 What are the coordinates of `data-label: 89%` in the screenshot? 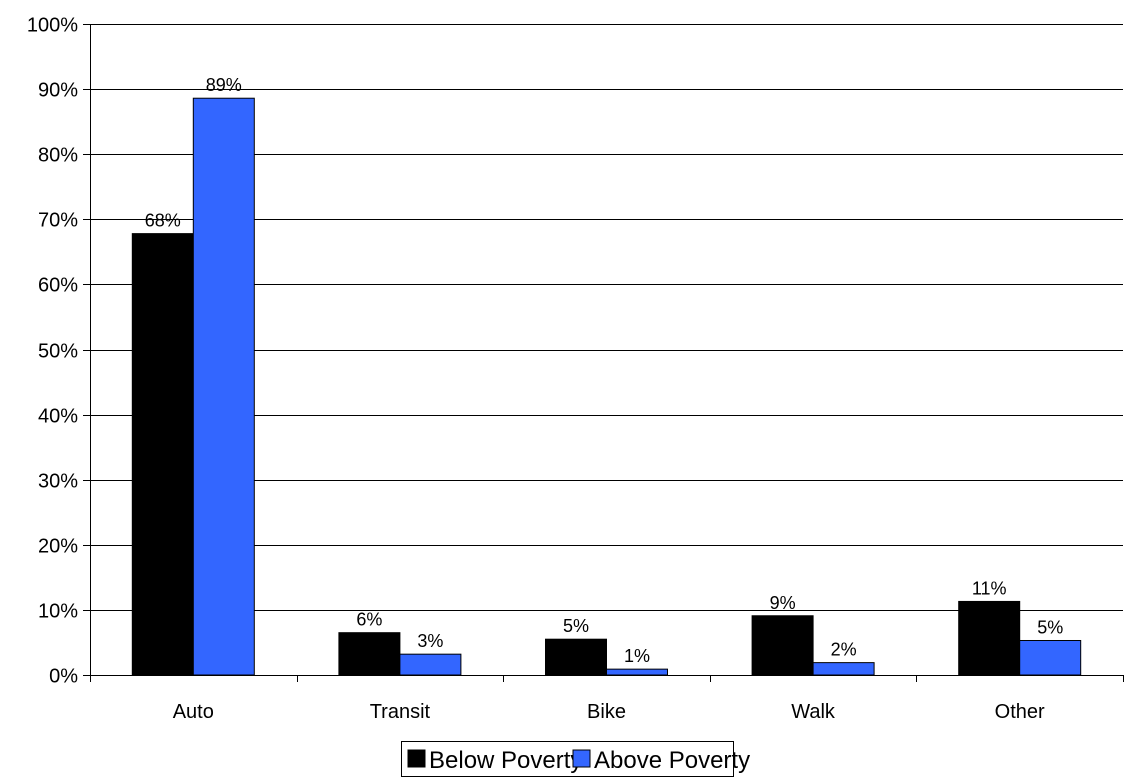 It's located at (224, 85).